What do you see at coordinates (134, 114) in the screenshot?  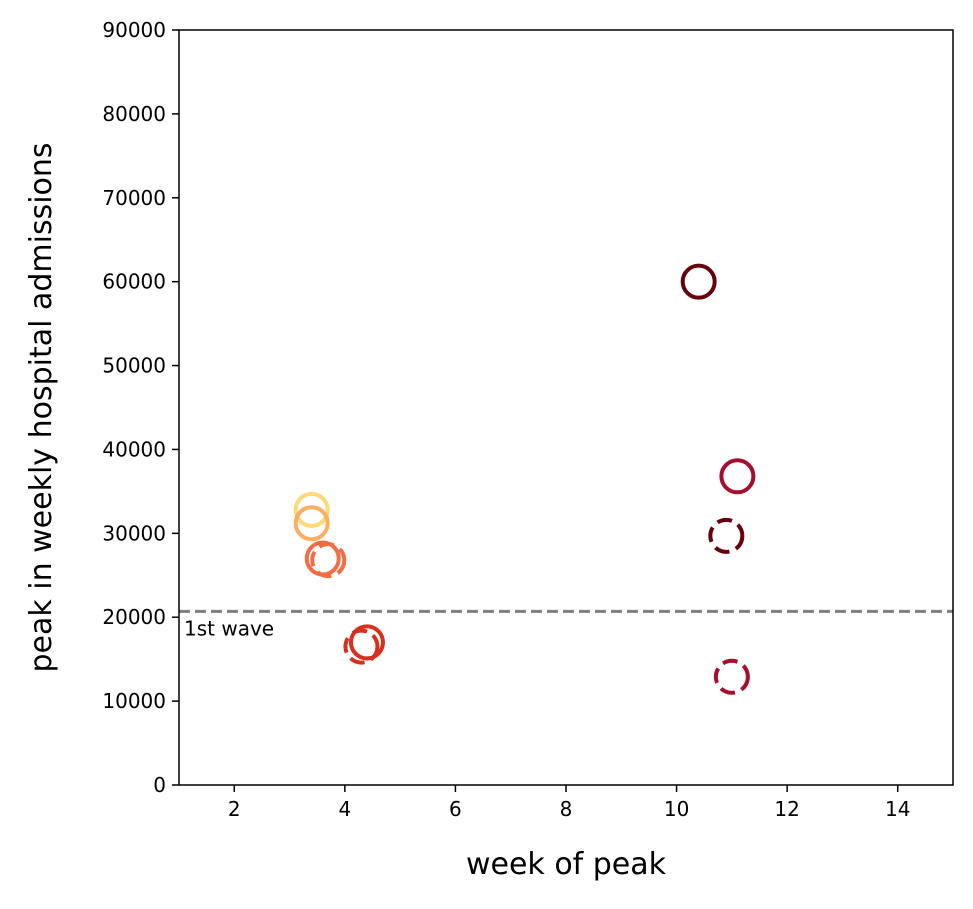 I see `y-tick-label: 80000` at bounding box center [134, 114].